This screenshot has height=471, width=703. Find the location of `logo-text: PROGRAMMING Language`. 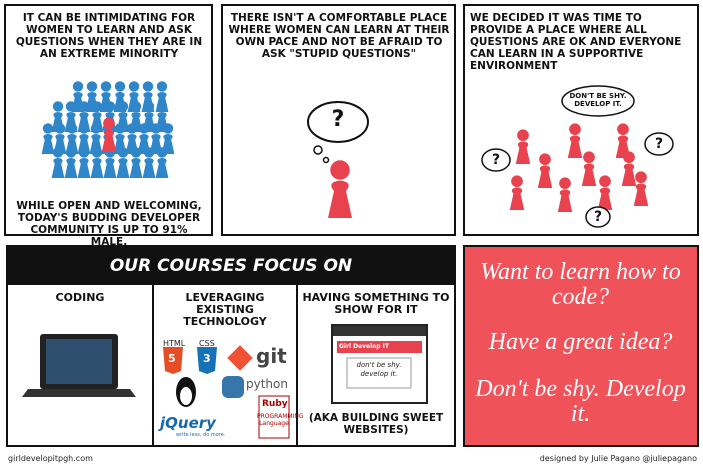

logo-text: PROGRAMMING Language is located at coordinates (280, 420).